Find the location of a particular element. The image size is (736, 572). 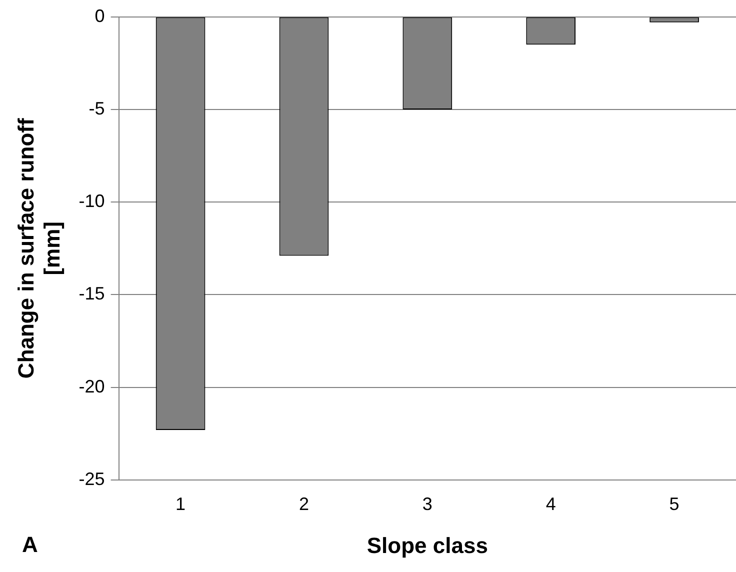

x-tick-label: 3 is located at coordinates (427, 504).